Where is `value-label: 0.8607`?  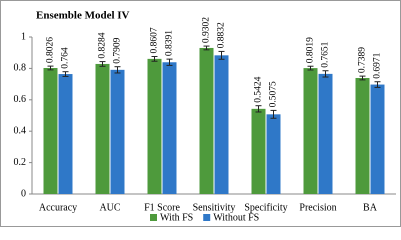
value-label: 0.8607 is located at coordinates (155, 40).